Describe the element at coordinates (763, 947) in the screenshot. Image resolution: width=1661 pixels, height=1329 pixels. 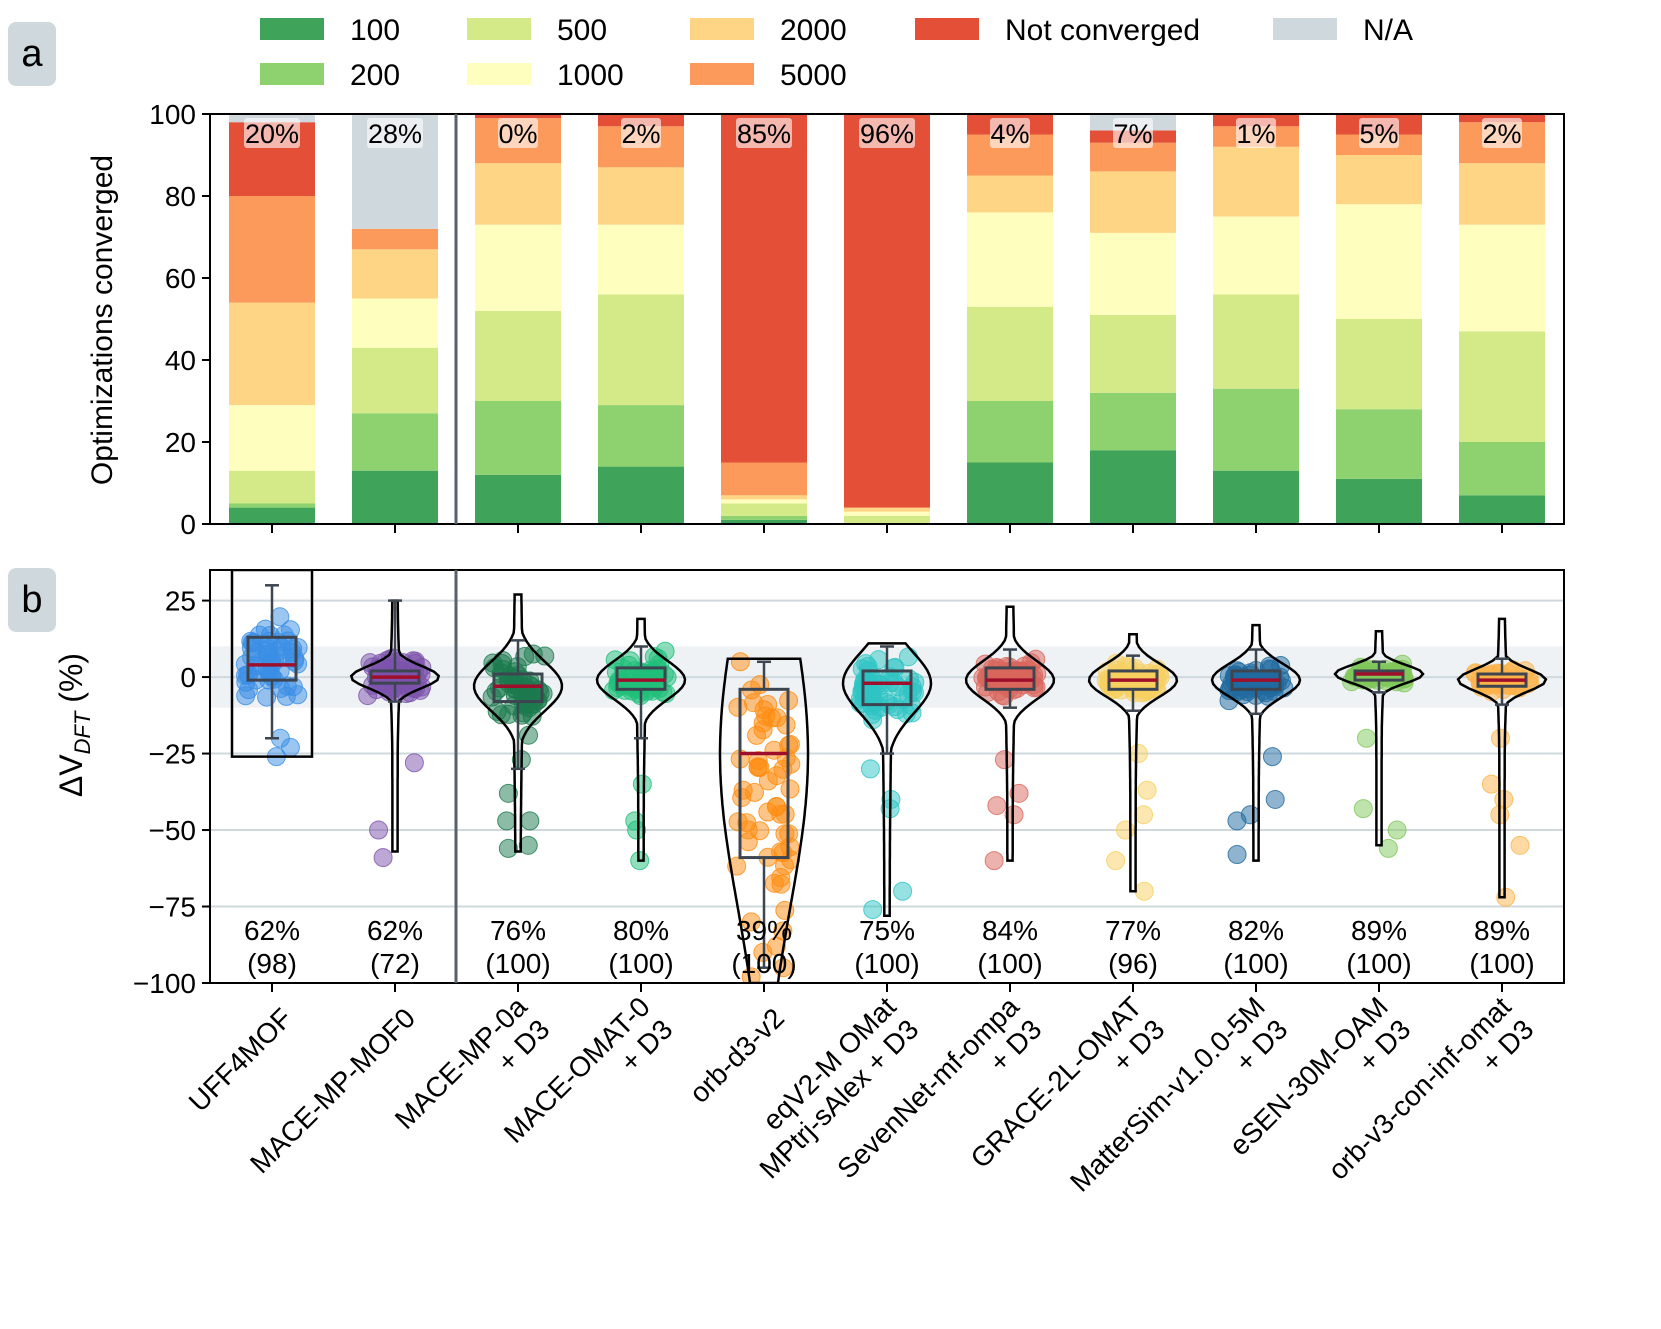
I see `bottom-label-4: 39%(100)` at that location.